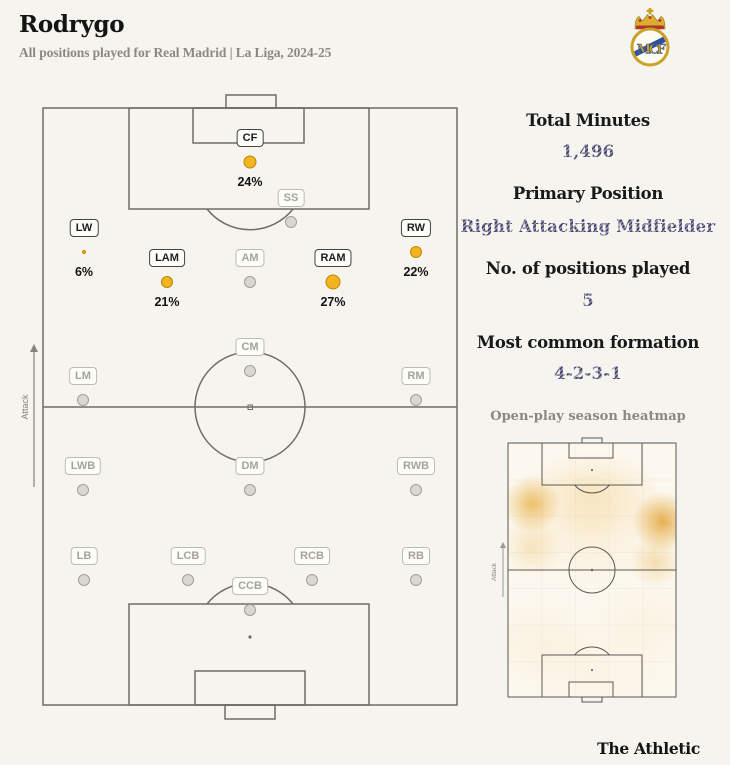 The height and width of the screenshot is (765, 730). Describe the element at coordinates (333, 302) in the screenshot. I see `position-share-label: 27%` at that location.